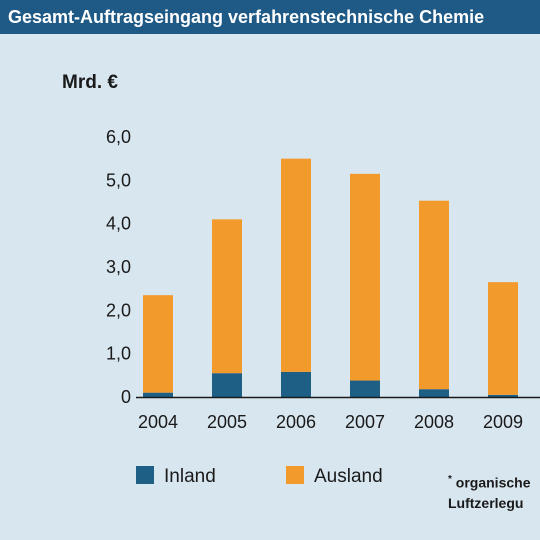 The image size is (540, 540). What do you see at coordinates (145, 475) in the screenshot?
I see `legend-swatch-inland` at bounding box center [145, 475].